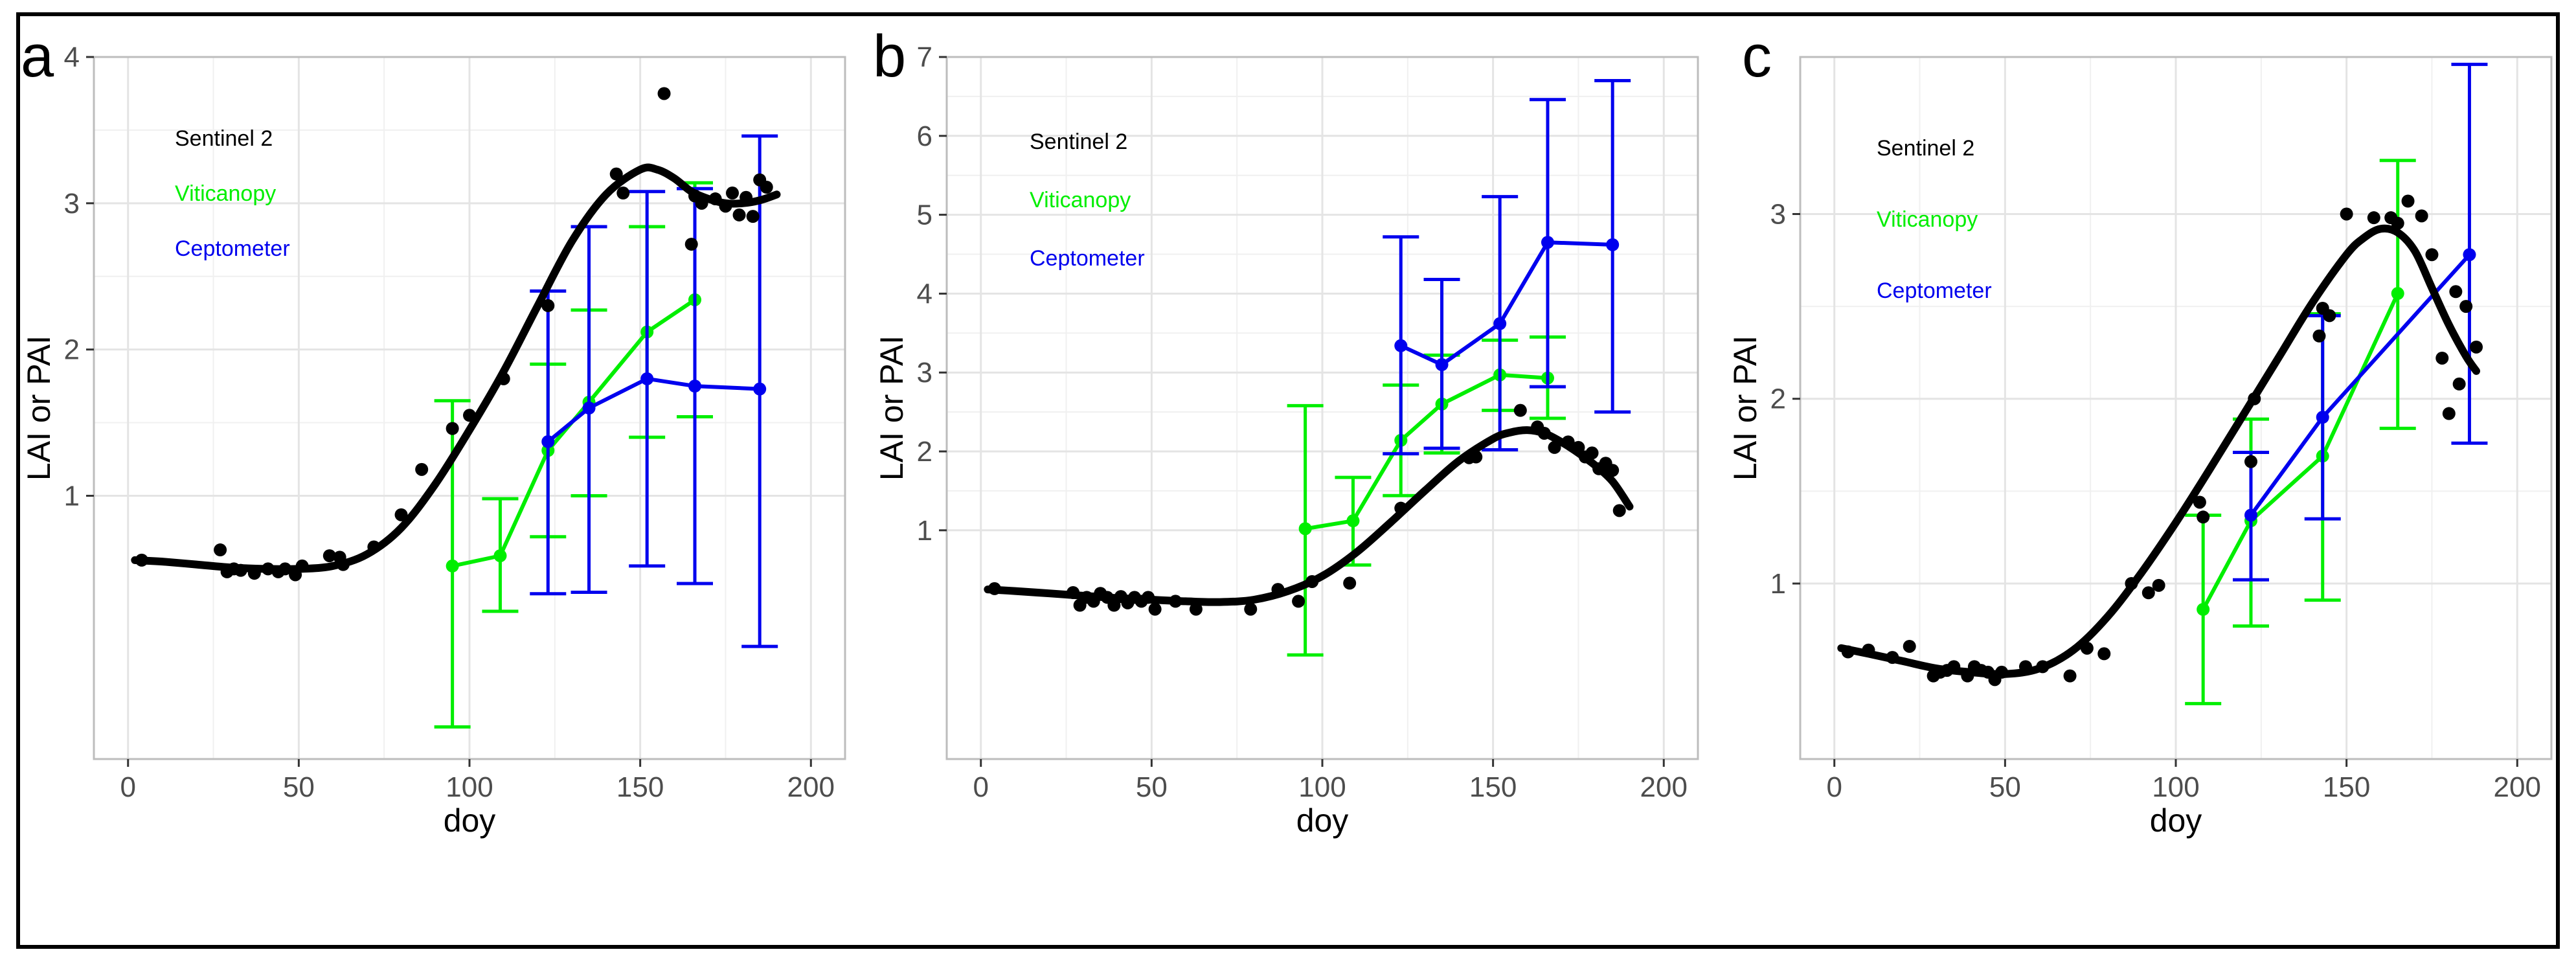 Image resolution: width=2576 pixels, height=965 pixels. What do you see at coordinates (925, 294) in the screenshot?
I see `y-tick-label: 4` at bounding box center [925, 294].